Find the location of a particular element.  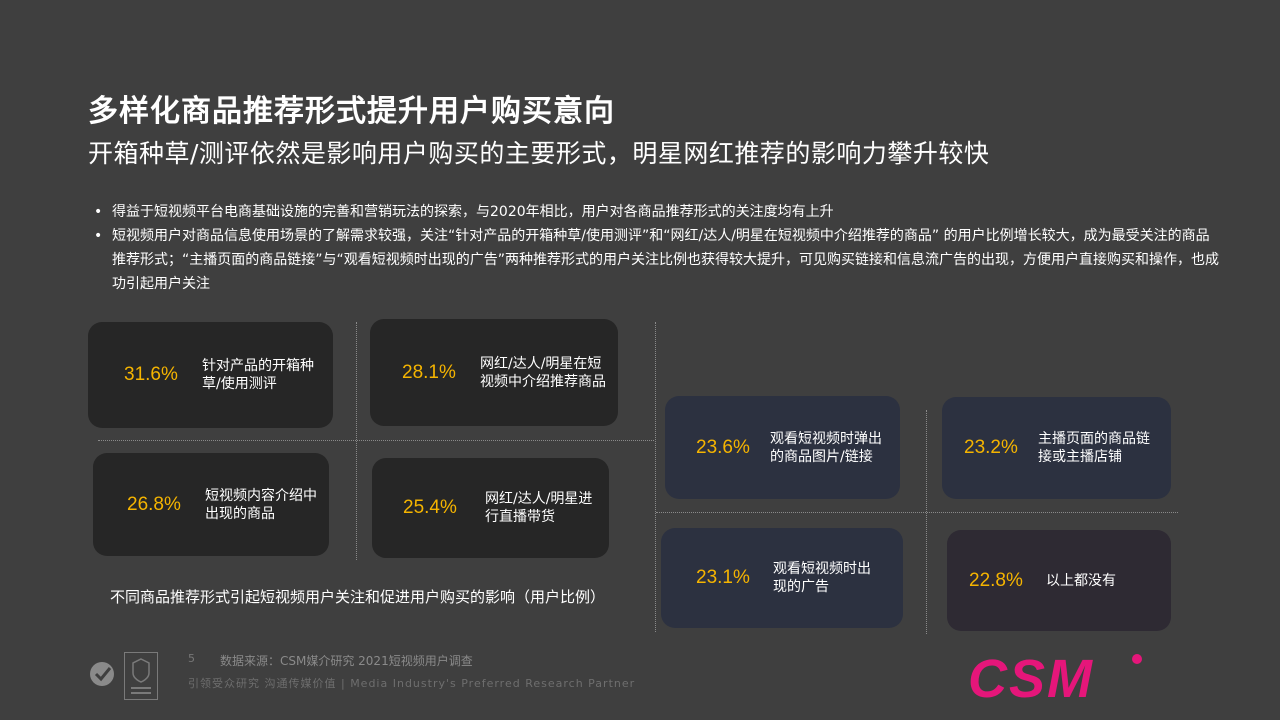

data-source: 数据来源：CSM媒介研究 2021短视频用户调查 is located at coordinates (346, 661).